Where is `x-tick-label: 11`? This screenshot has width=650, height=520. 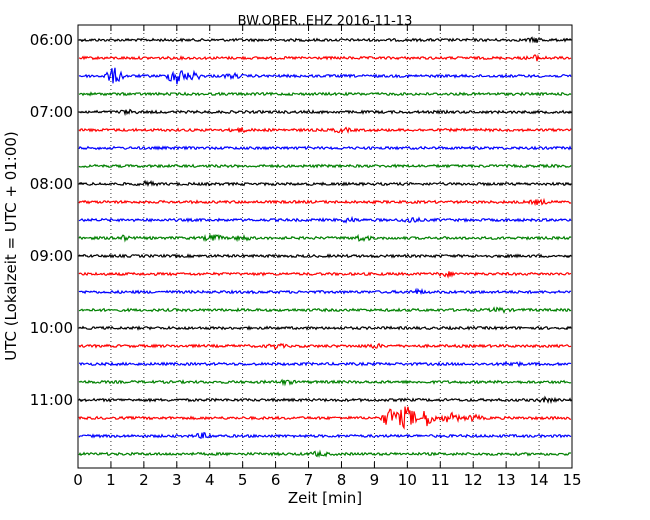
x-tick-label: 11 is located at coordinates (440, 480).